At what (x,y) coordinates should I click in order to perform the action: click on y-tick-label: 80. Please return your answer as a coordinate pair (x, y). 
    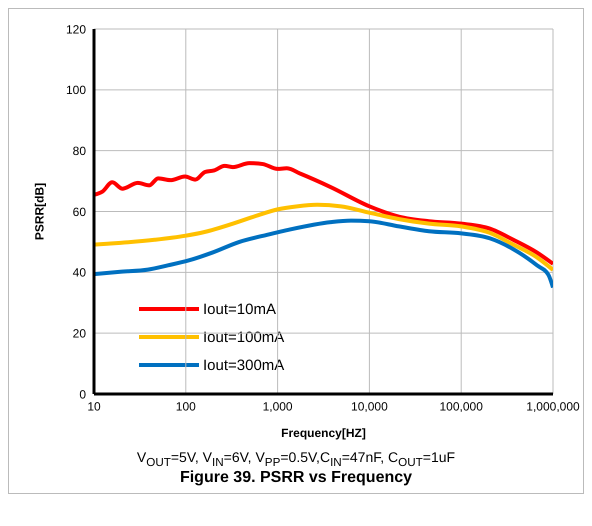
    Looking at the image, I should click on (79, 151).